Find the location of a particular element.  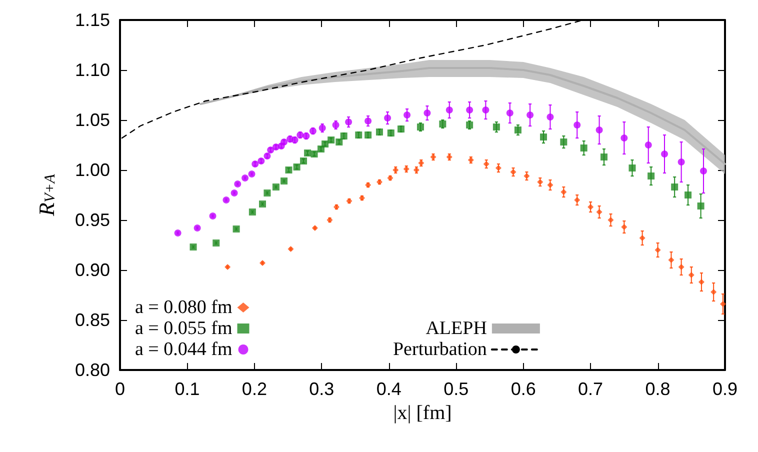

x-tick-label: 0.9 is located at coordinates (725, 389).